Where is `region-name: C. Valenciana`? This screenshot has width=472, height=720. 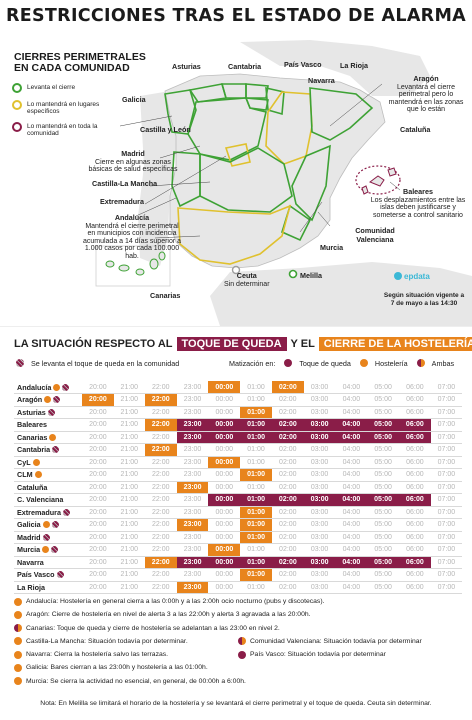 region-name: C. Valenciana is located at coordinates (40, 500).